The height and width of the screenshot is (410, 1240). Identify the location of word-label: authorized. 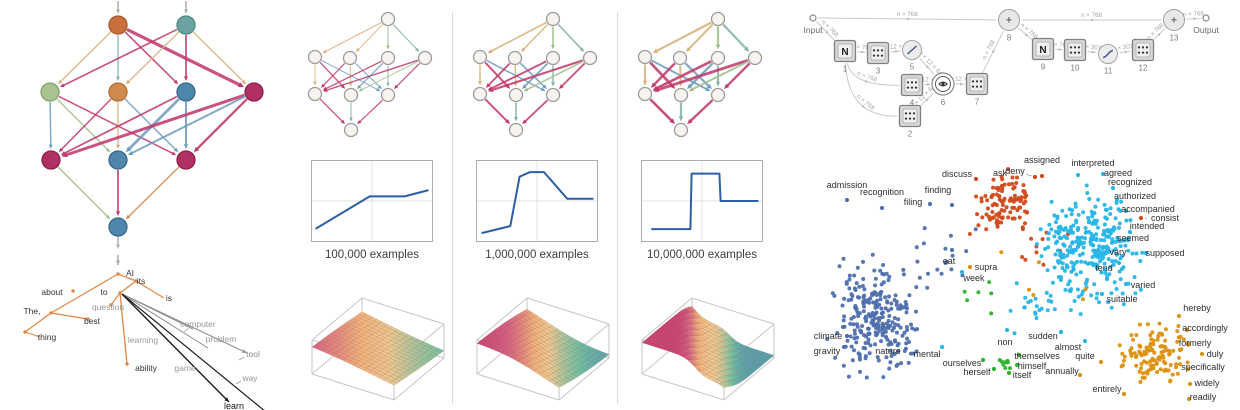
(1135, 196).